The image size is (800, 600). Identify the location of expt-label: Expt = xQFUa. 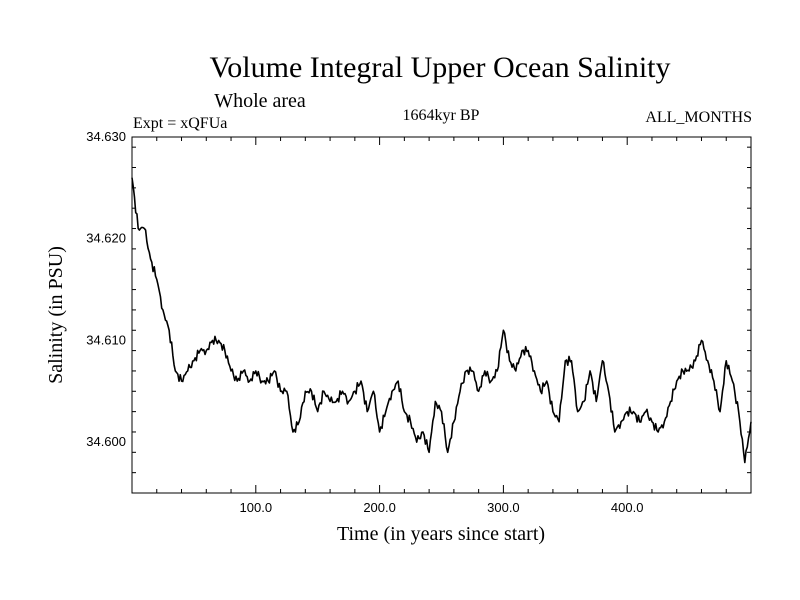
(180, 123).